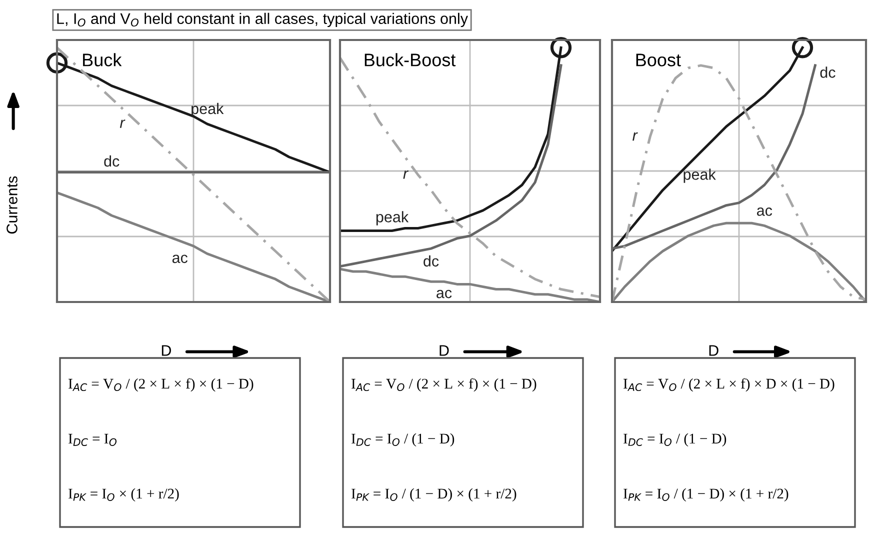 The width and height of the screenshot is (869, 538). I want to click on text: I$_{AC}$ = V$_{O}$ / (2 × L × f) × D × (1 − D), so click(729, 385).